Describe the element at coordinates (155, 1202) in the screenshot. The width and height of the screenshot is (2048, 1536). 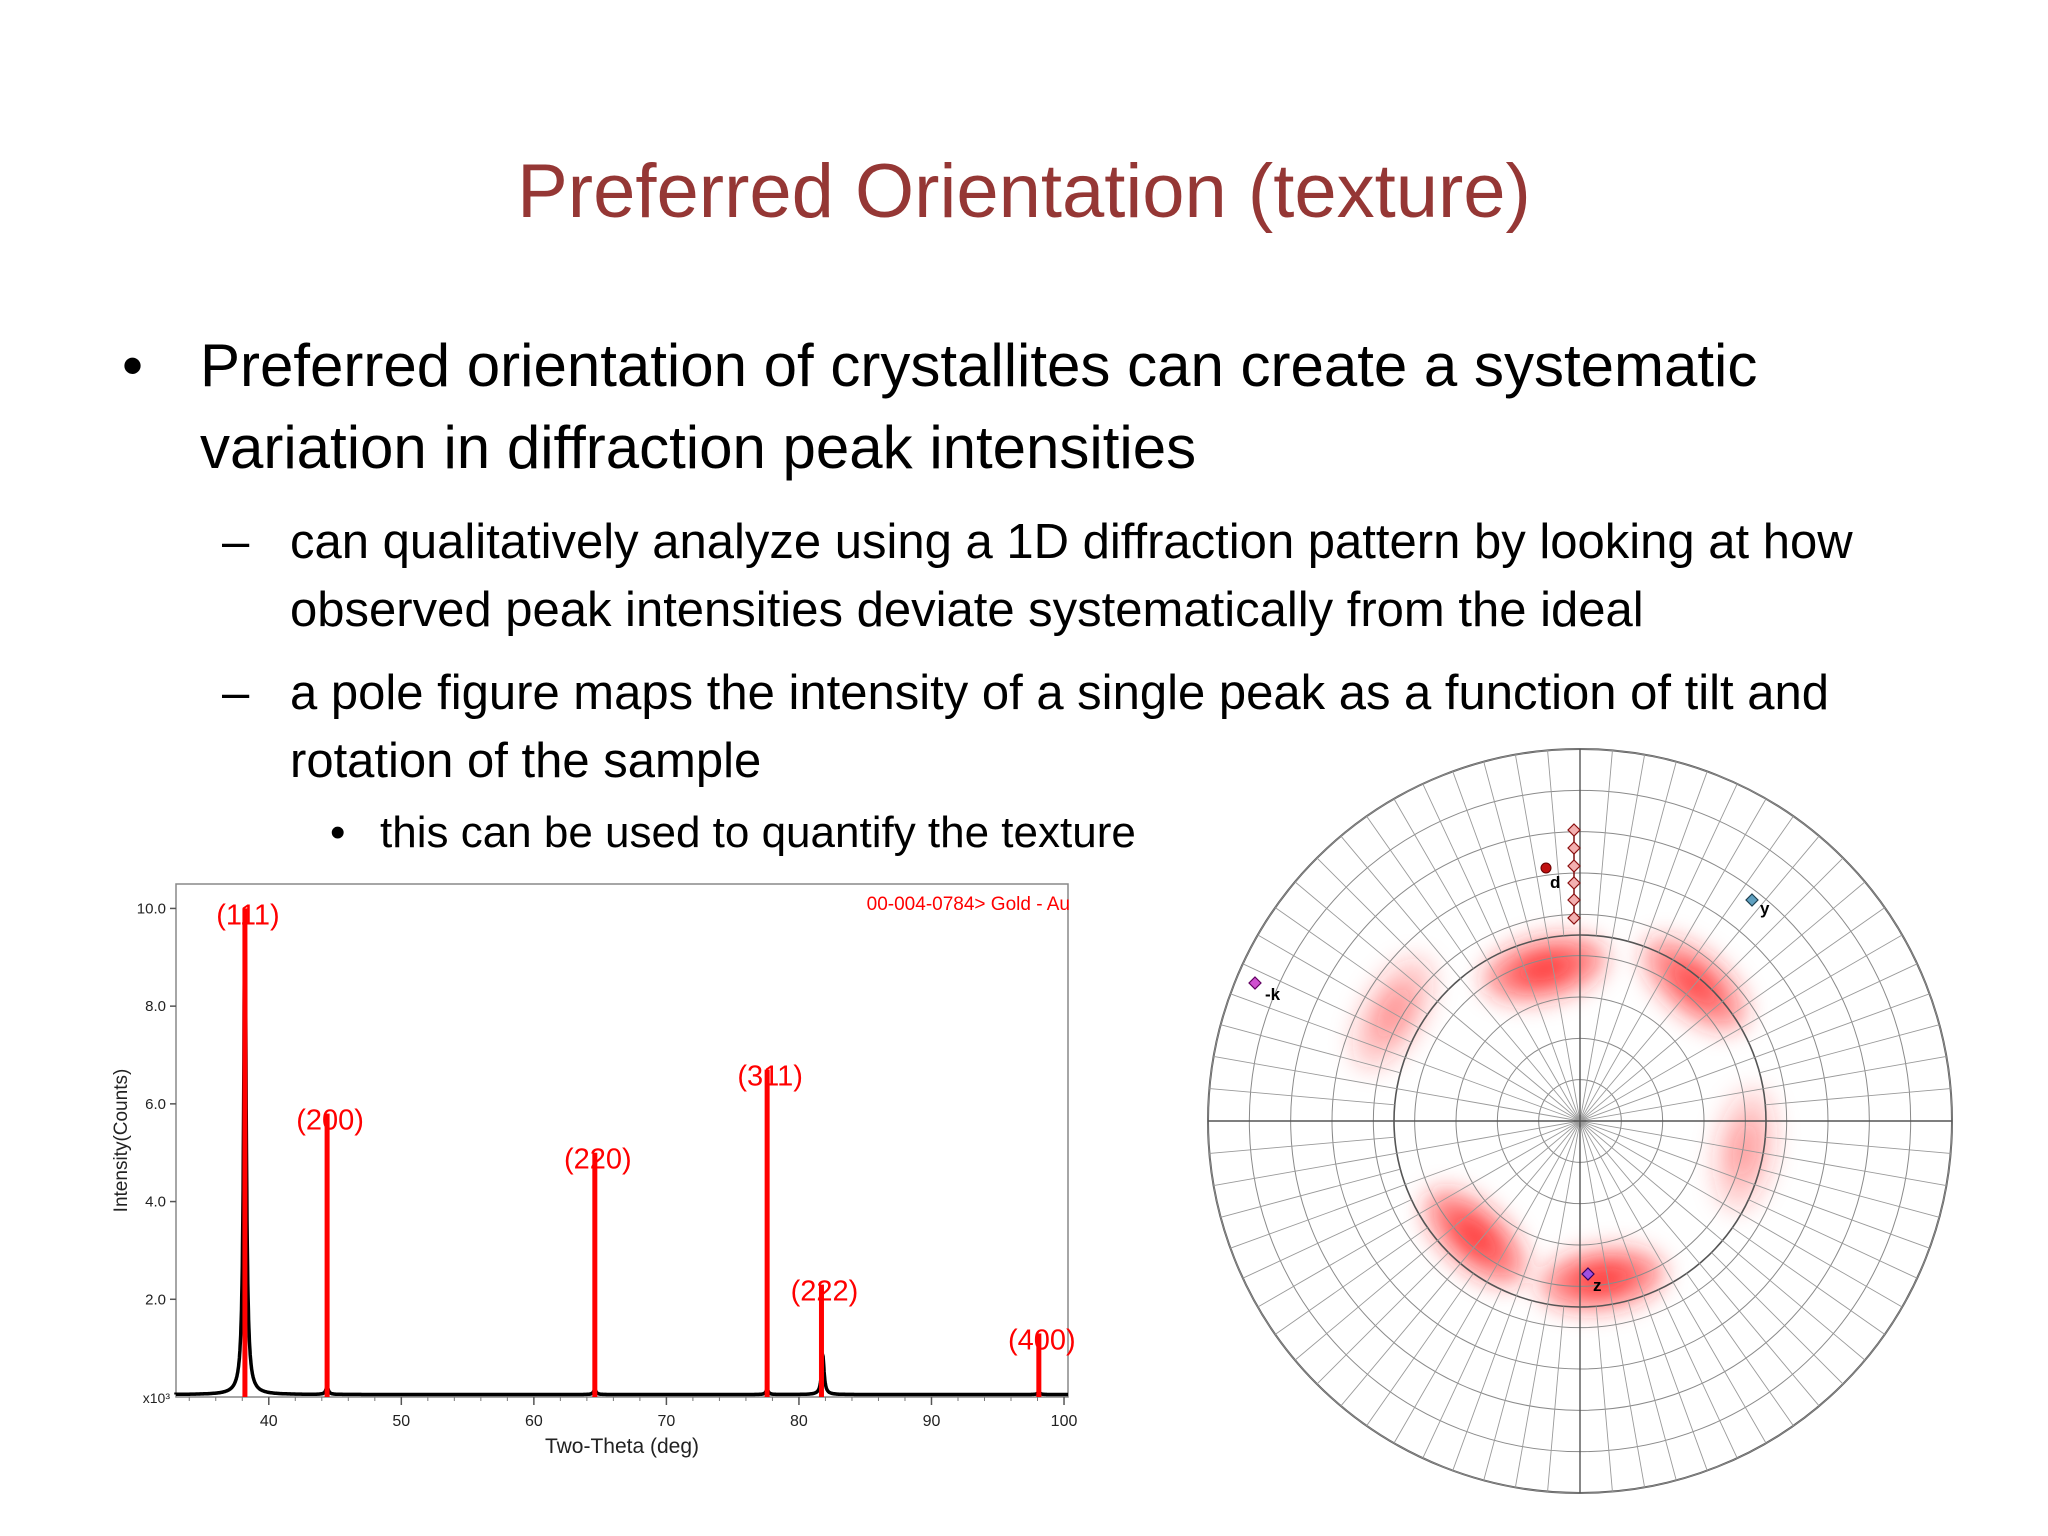
I see `y-tick-label: 4.0` at that location.